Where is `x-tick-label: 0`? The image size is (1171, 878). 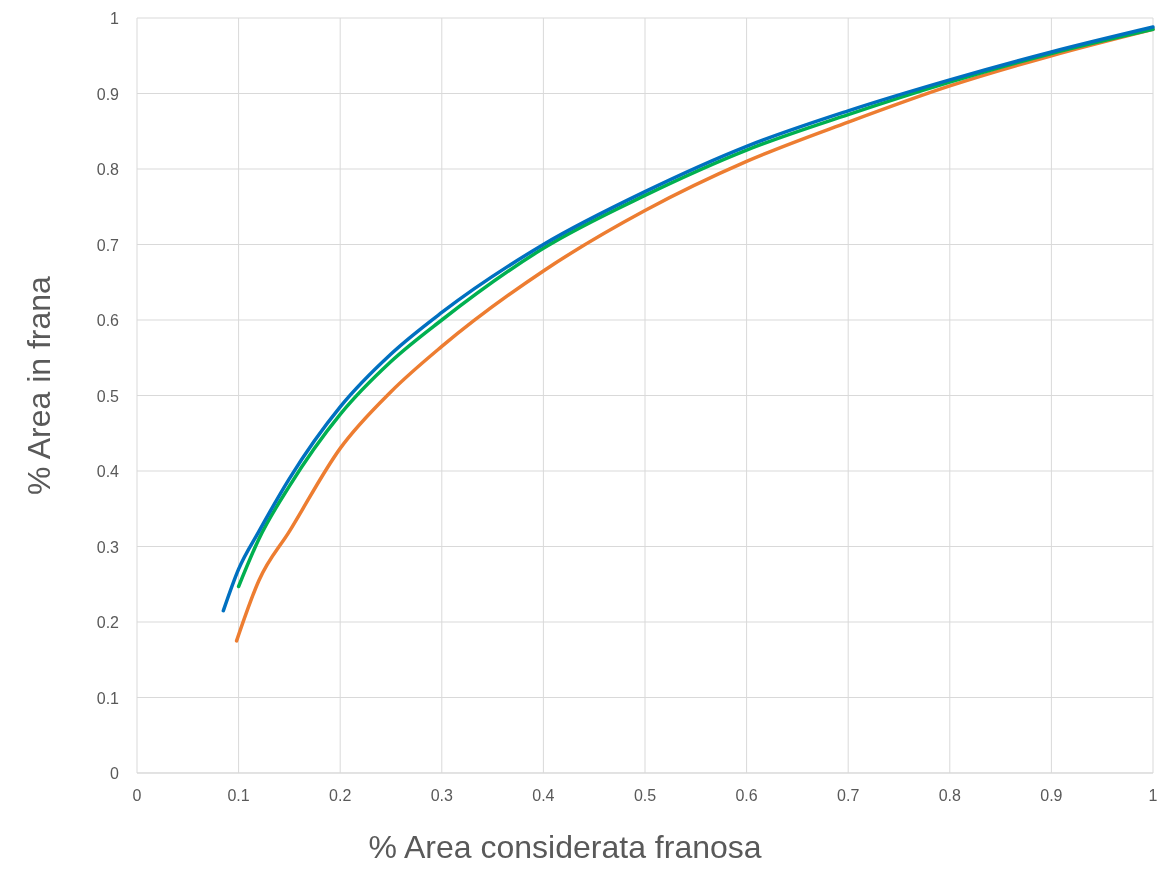 x-tick-label: 0 is located at coordinates (137, 795).